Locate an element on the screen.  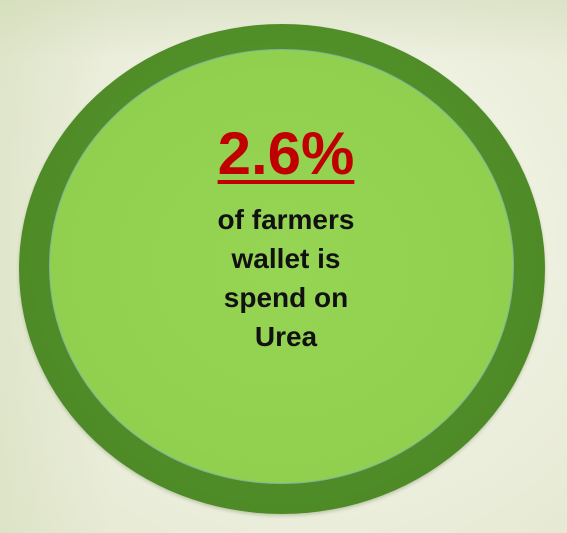
caption-line-4: Urea is located at coordinates (286, 336).